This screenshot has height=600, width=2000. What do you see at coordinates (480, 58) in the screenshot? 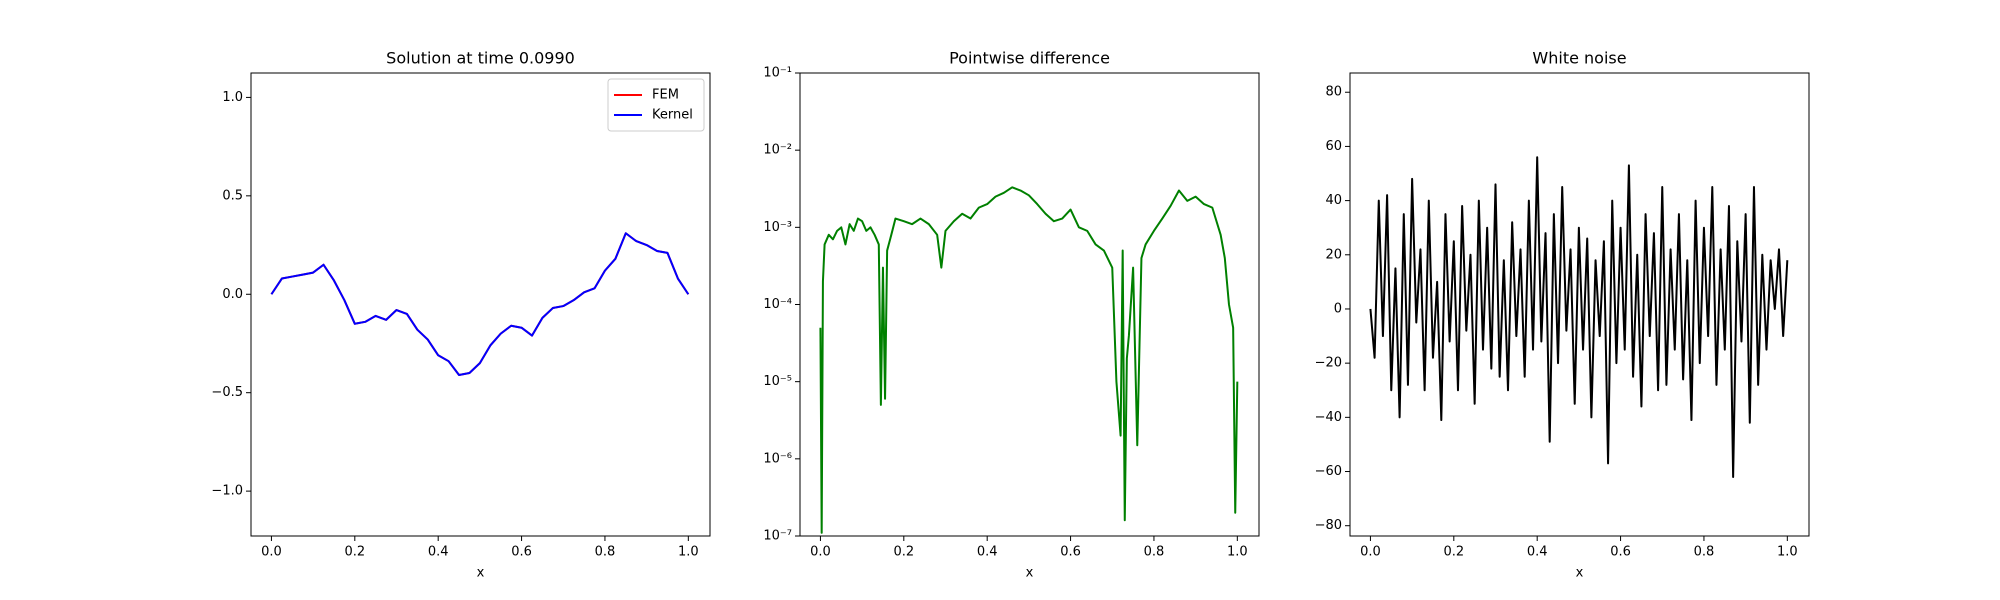
I see `chart-title: Solution at time 0.0990` at bounding box center [480, 58].